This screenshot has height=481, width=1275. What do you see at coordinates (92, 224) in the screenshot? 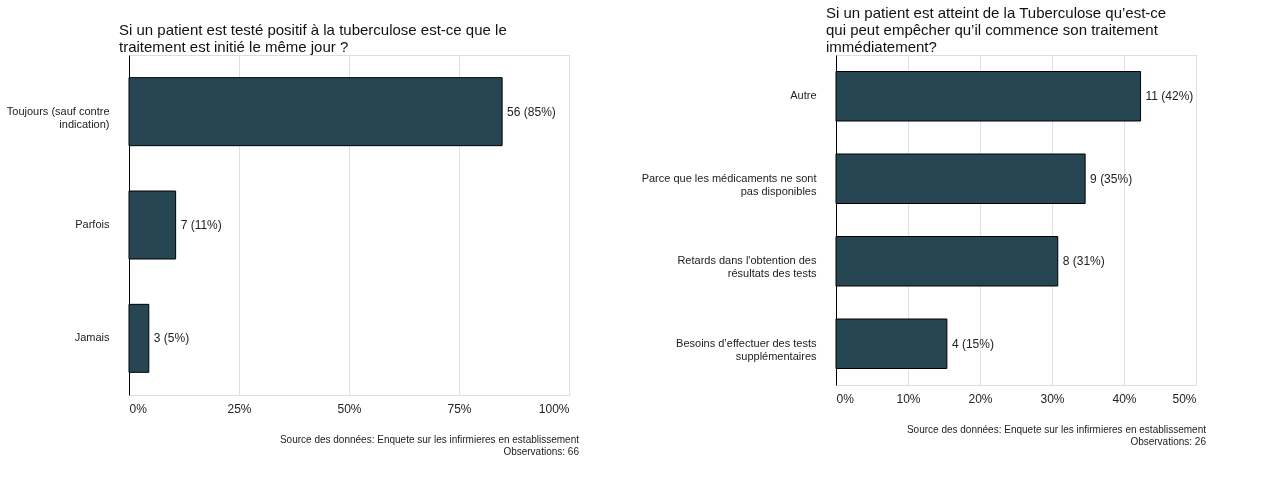
I see `y-tick-label: Parfois` at bounding box center [92, 224].